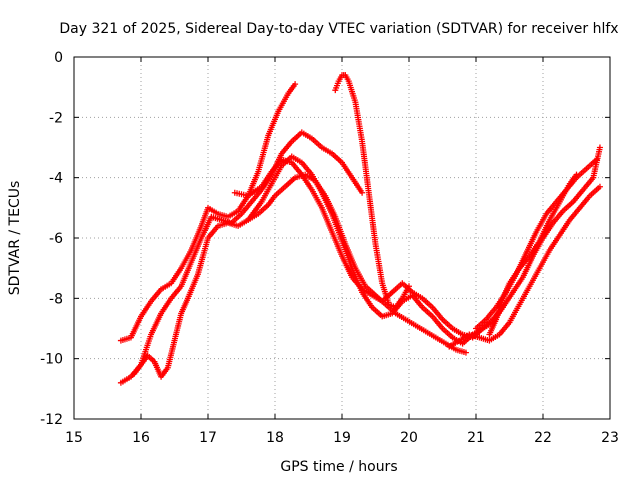 This screenshot has width=640, height=480. Describe the element at coordinates (74, 438) in the screenshot. I see `x-tick-label: 15` at that location.